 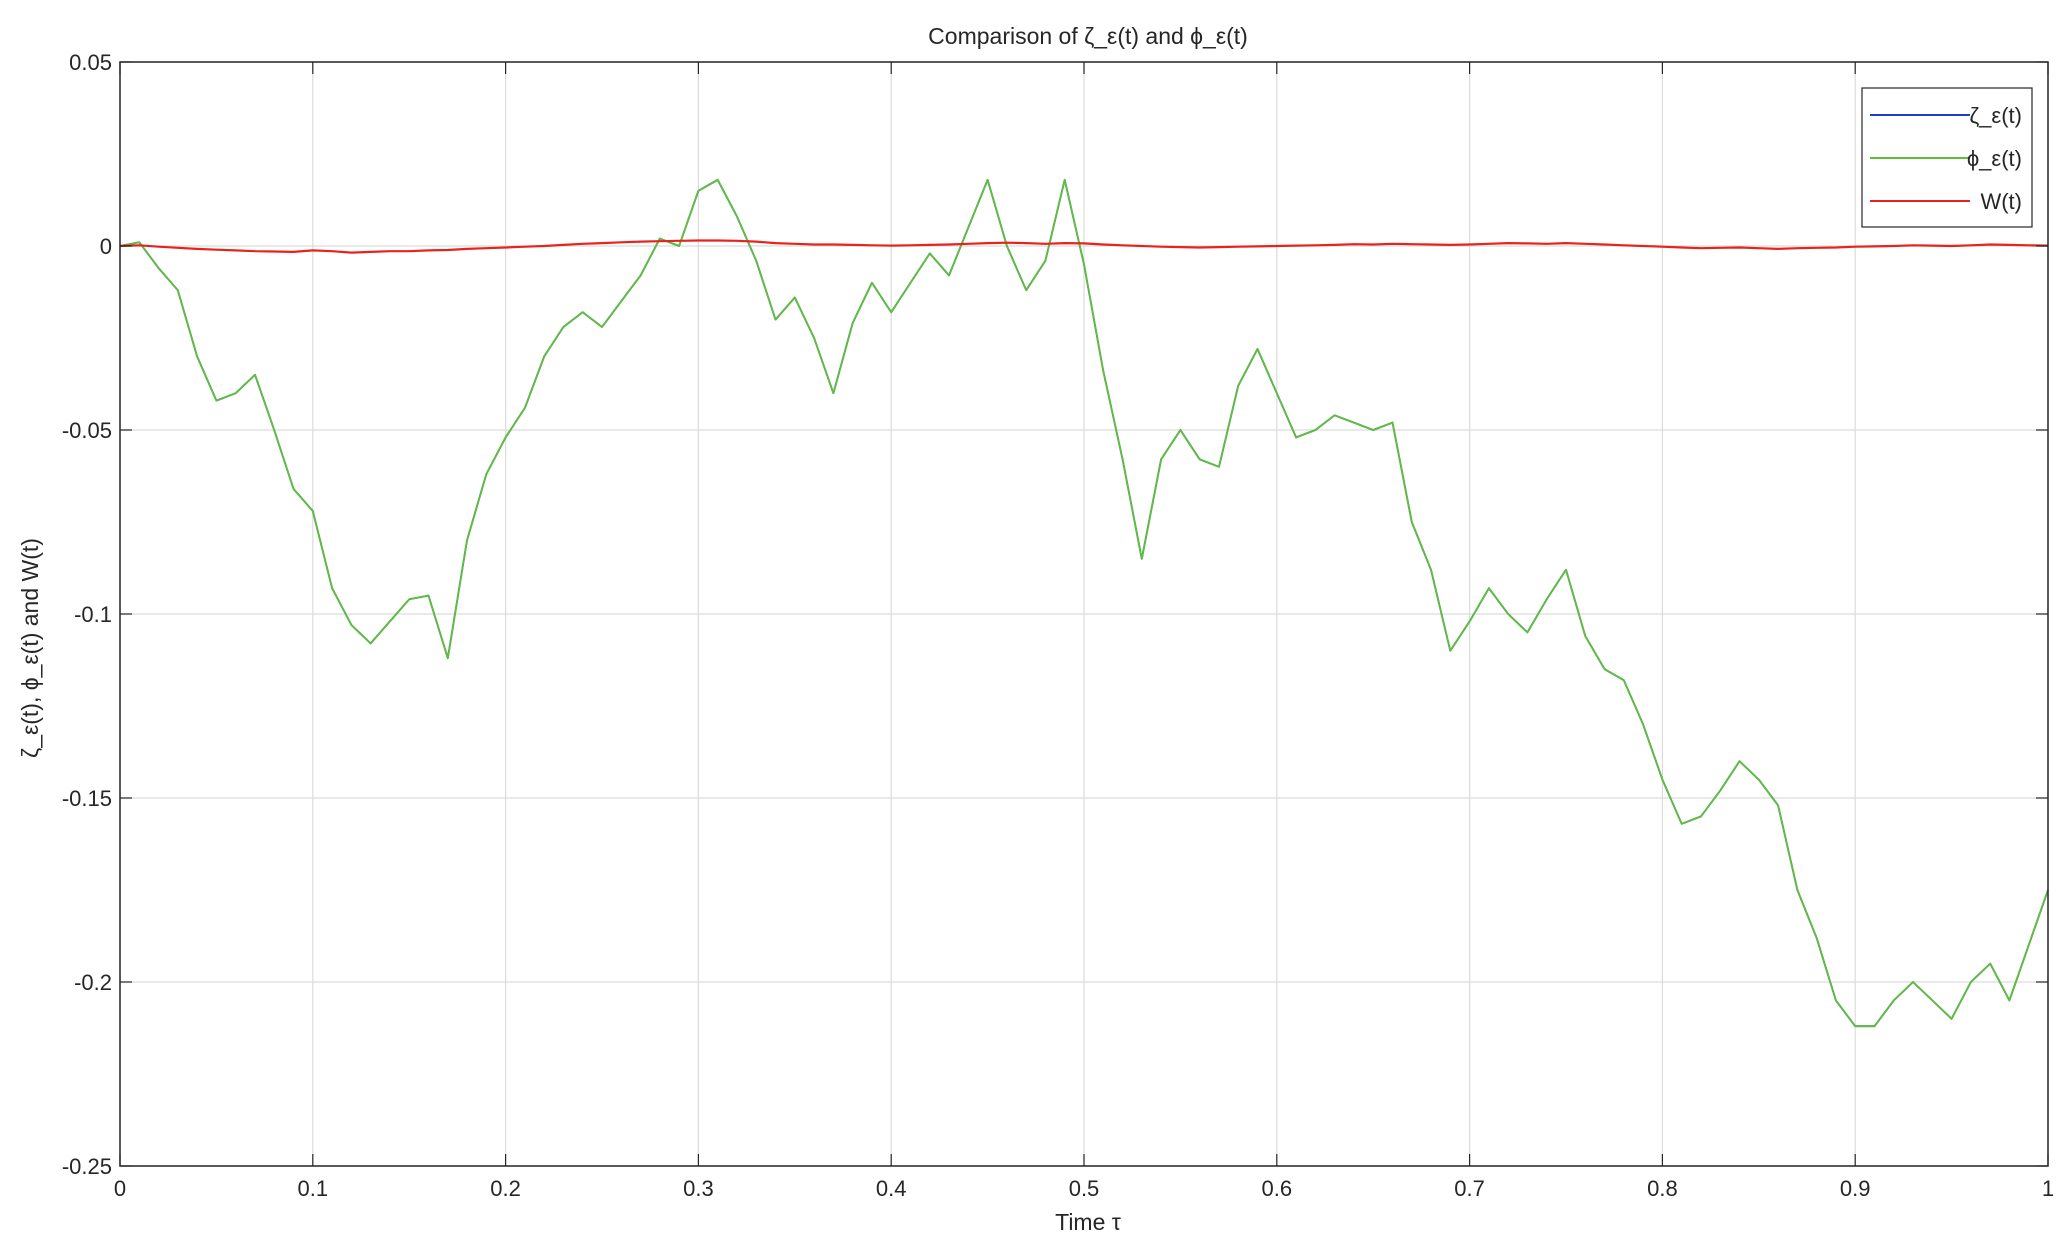 What do you see at coordinates (1088, 1222) in the screenshot?
I see `x-axis-label: Time τ` at bounding box center [1088, 1222].